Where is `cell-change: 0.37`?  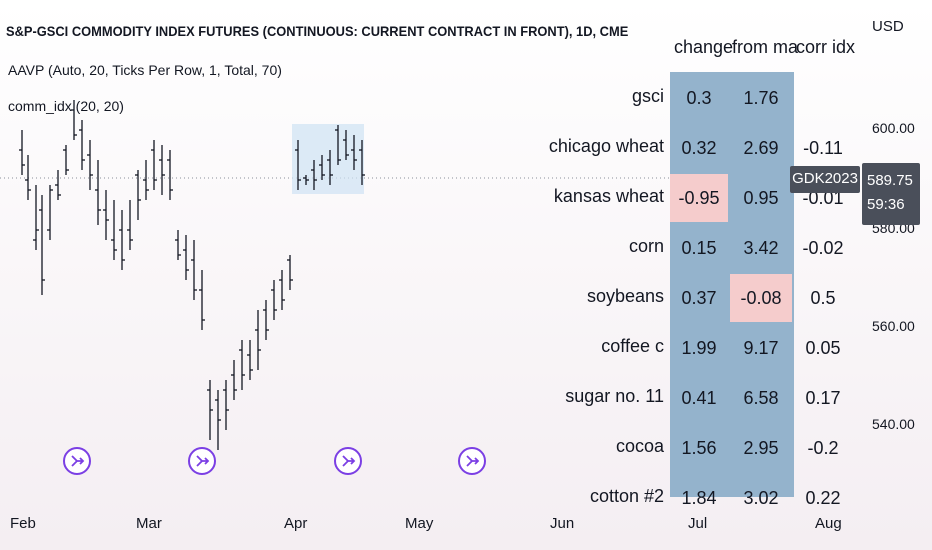
cell-change: 0.37 is located at coordinates (699, 298).